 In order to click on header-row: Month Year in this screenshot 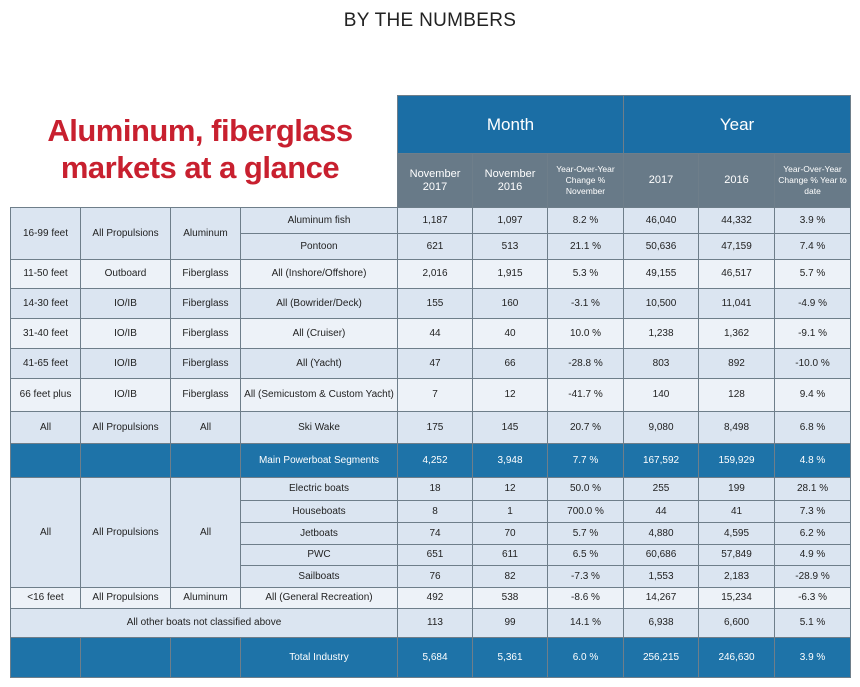, I will do `click(431, 124)`.